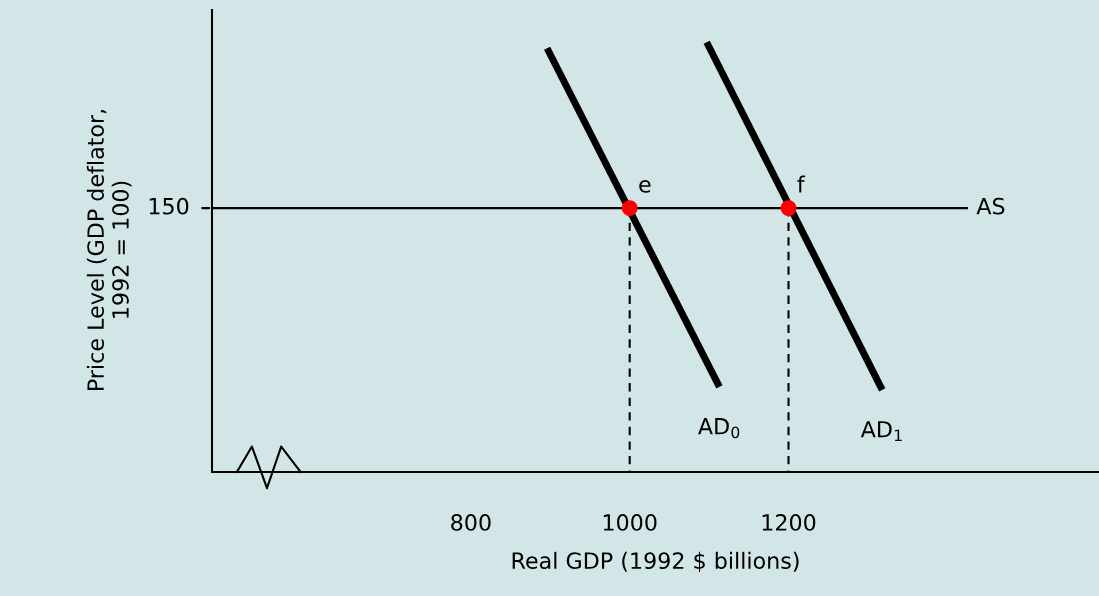 The width and height of the screenshot is (1099, 596). Describe the element at coordinates (655, 561) in the screenshot. I see `x-axis-title: Real GDP (1992 $ billions)` at that location.